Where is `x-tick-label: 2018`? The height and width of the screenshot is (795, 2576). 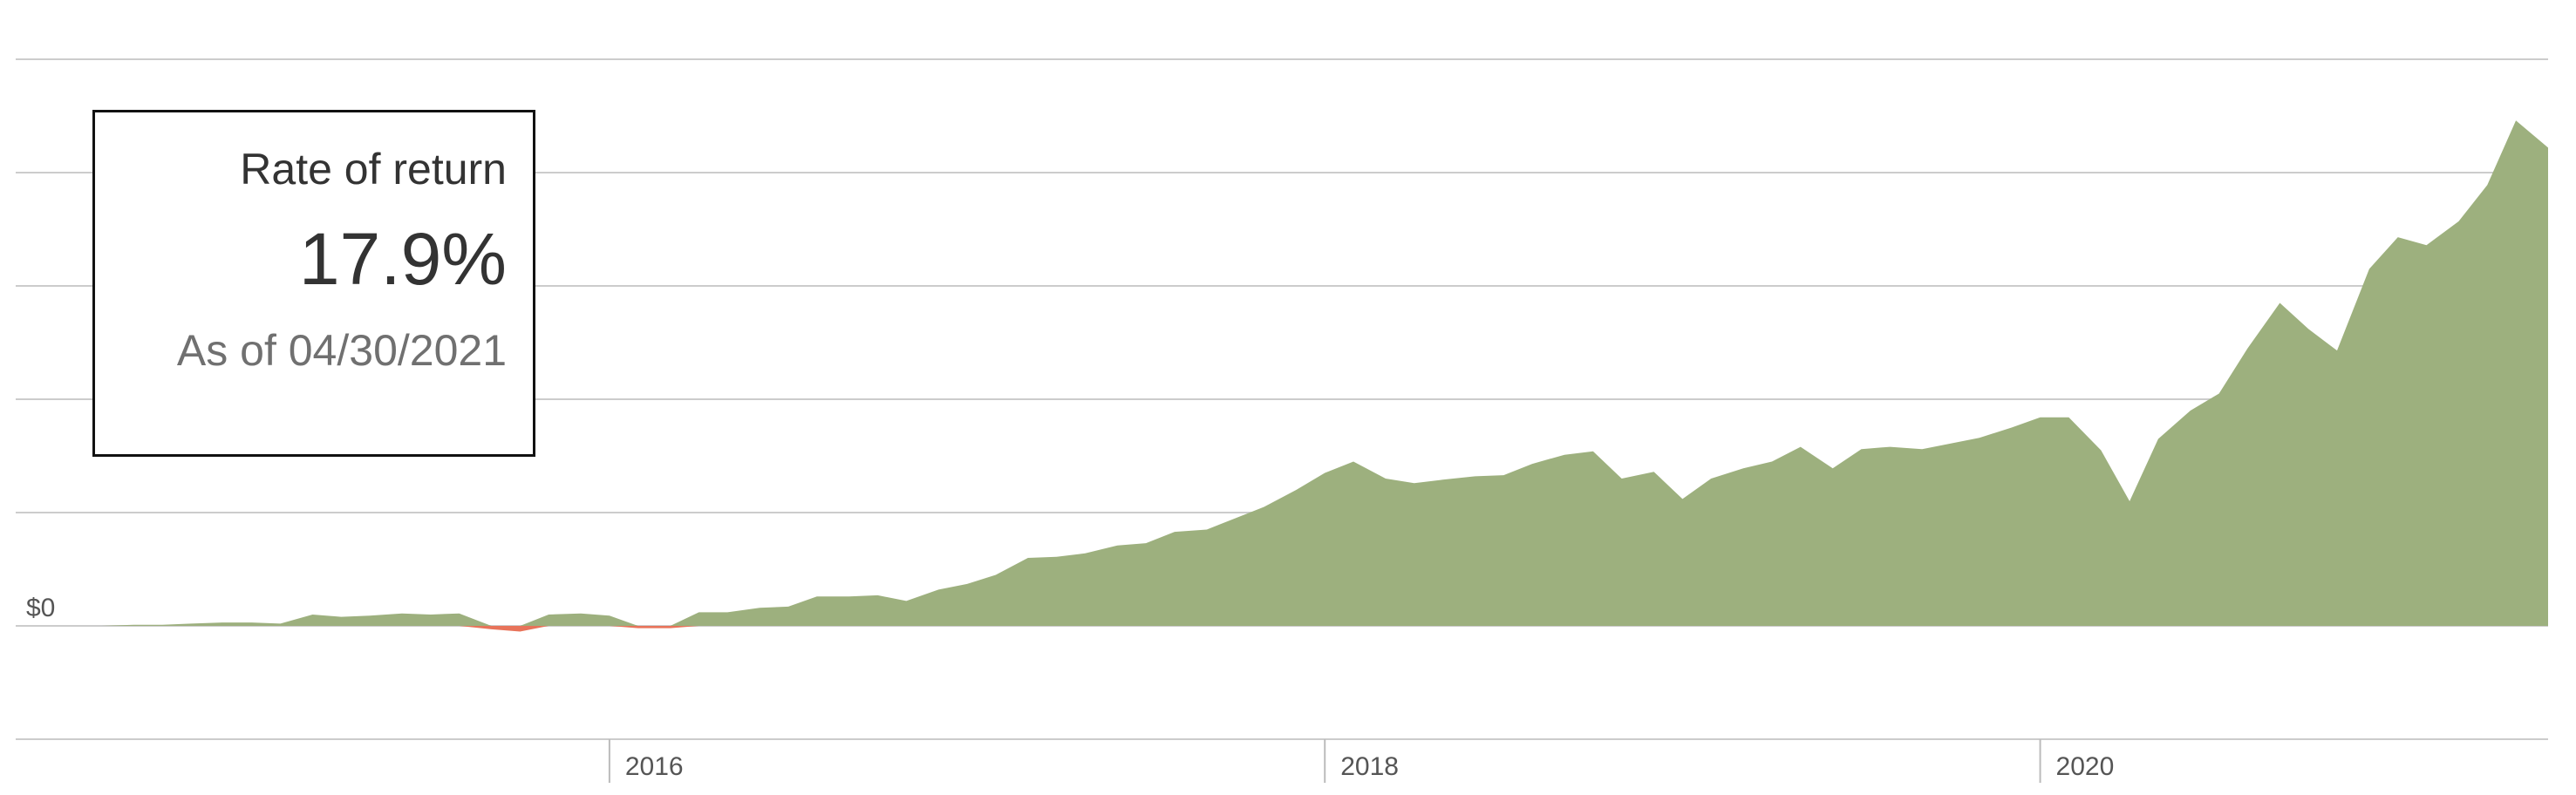 x-tick-label: 2018 is located at coordinates (1370, 766).